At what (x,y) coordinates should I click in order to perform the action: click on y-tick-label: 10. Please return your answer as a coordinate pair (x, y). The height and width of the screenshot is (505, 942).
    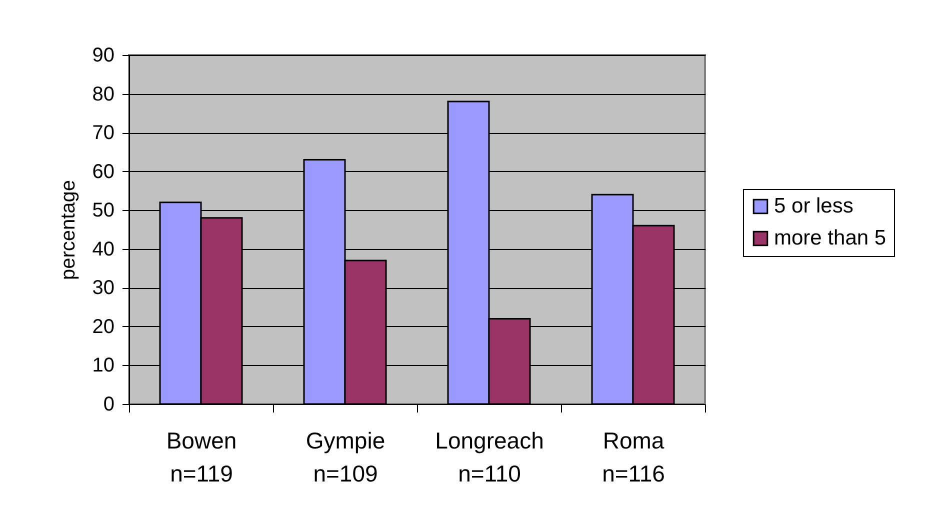
    Looking at the image, I should click on (103, 365).